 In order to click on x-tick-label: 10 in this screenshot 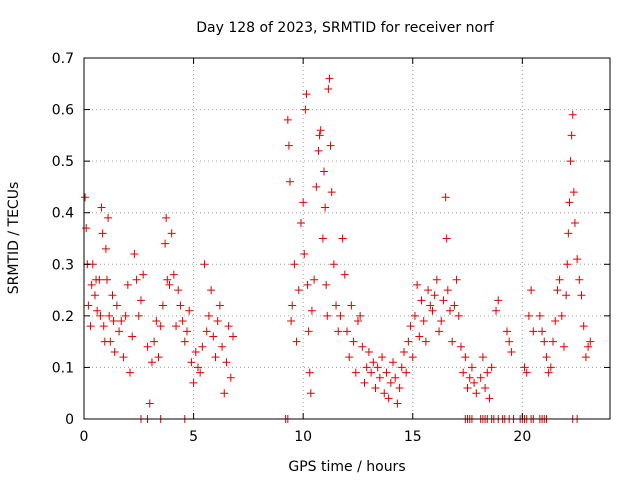, I will do `click(303, 437)`.